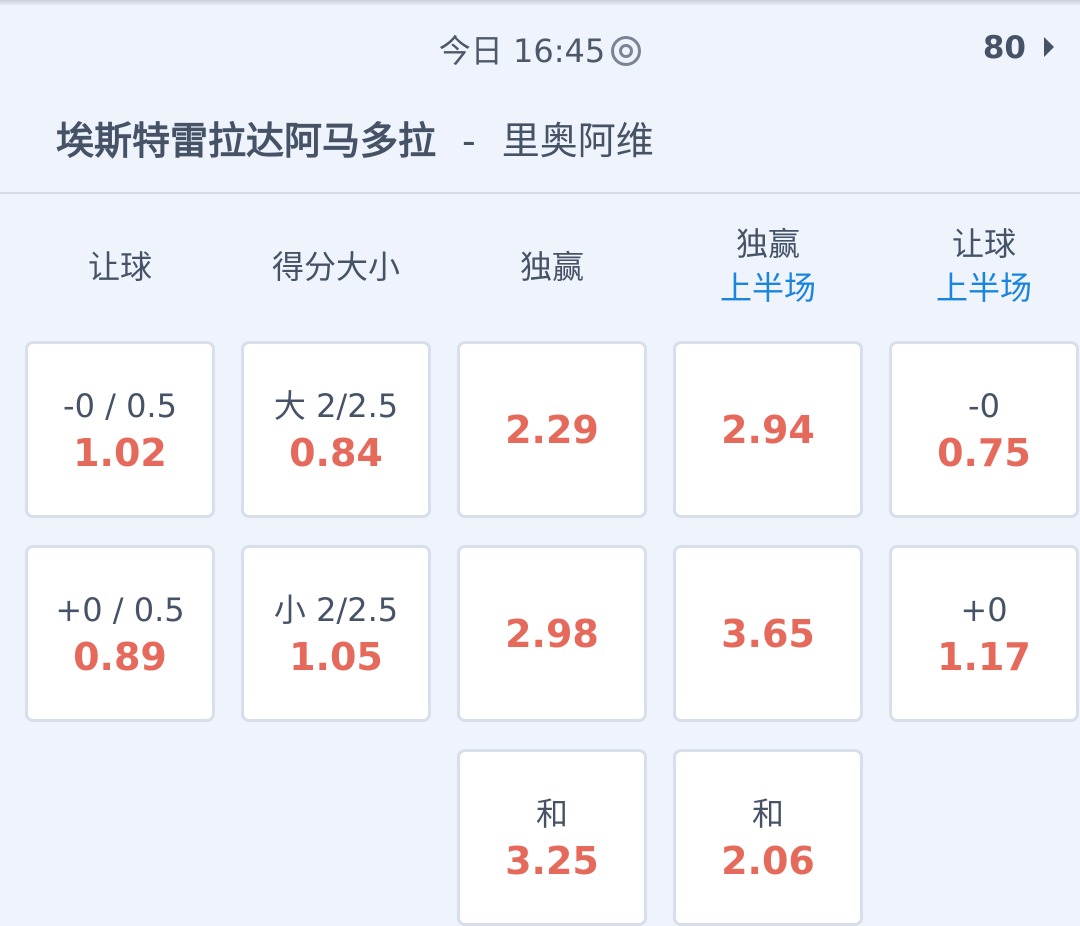 The image size is (1080, 926). I want to click on live-minute: 80, so click(1004, 48).